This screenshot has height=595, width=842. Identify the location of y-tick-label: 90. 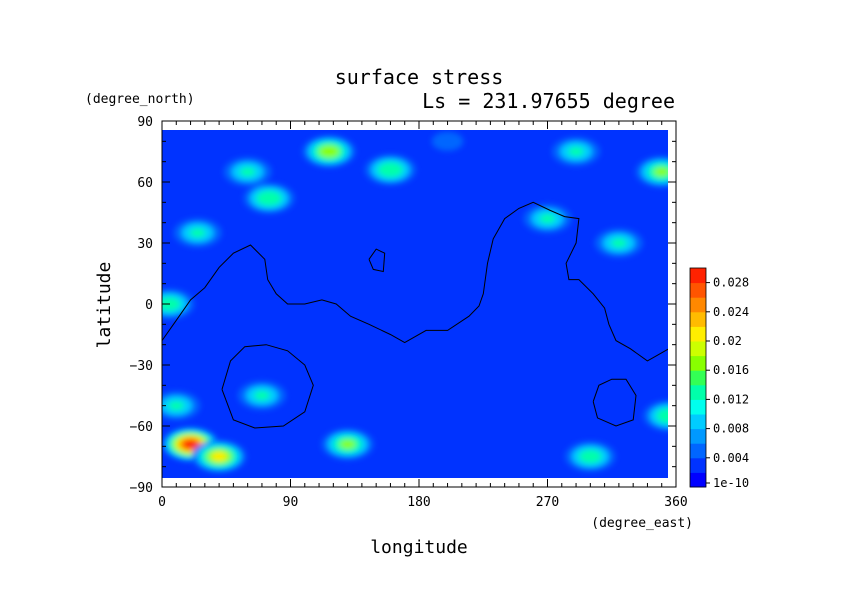
(145, 122).